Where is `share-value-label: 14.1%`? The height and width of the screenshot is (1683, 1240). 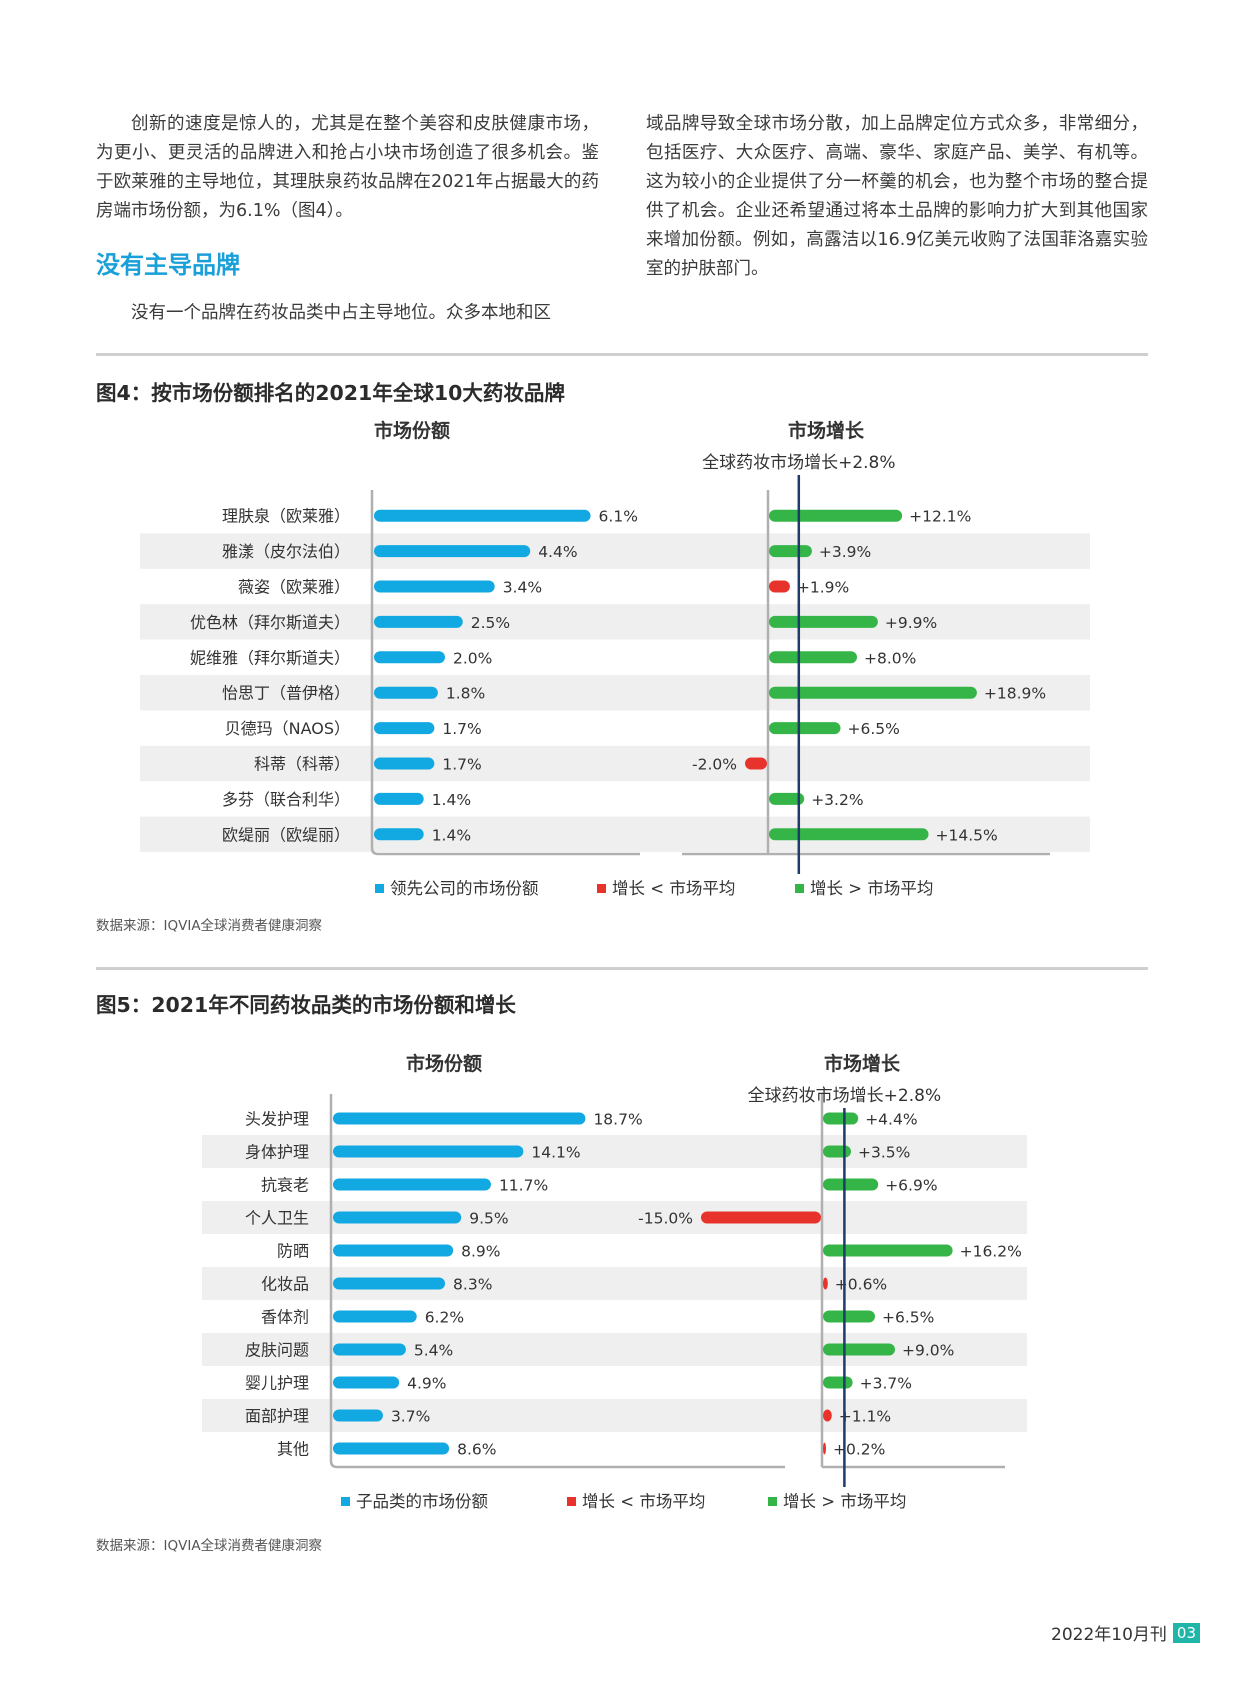 share-value-label: 14.1% is located at coordinates (555, 1153).